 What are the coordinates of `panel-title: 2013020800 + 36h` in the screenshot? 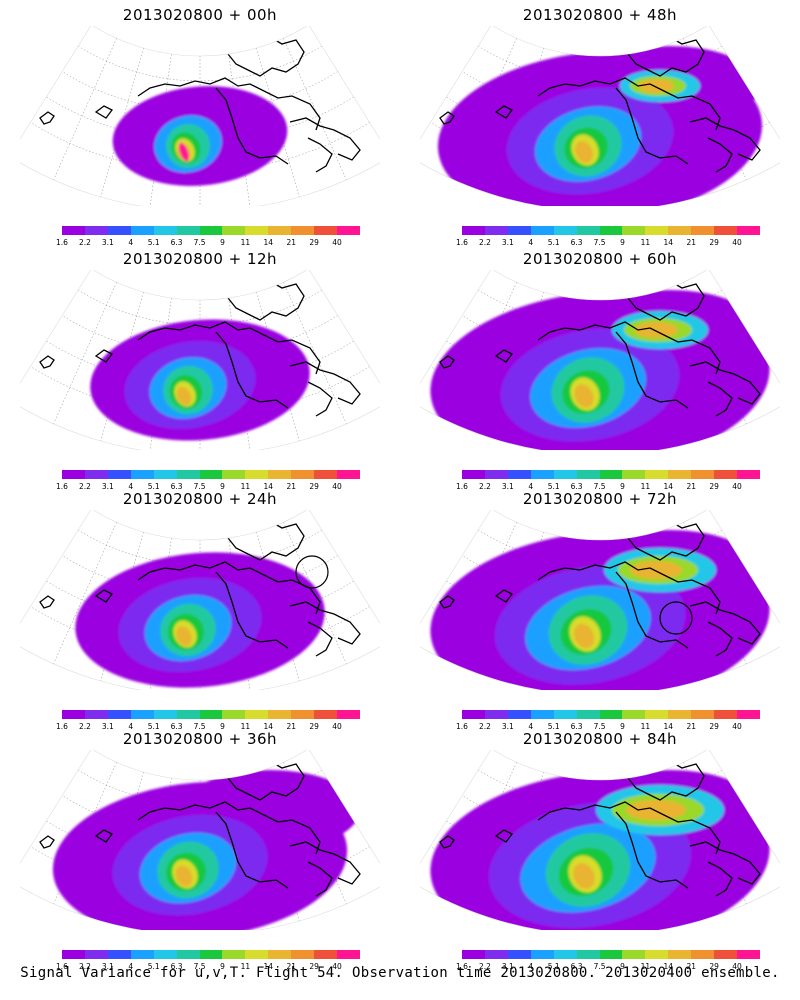 It's located at (200, 739).